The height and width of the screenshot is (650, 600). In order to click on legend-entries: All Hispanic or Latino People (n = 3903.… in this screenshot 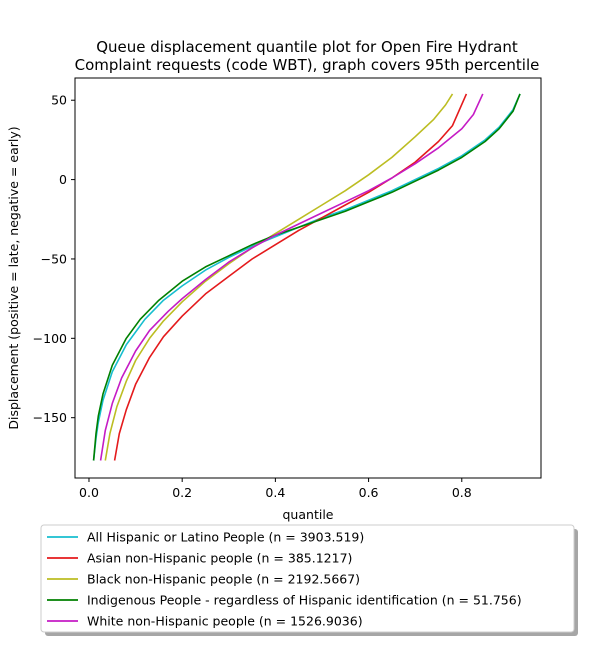, I will do `click(284, 579)`.